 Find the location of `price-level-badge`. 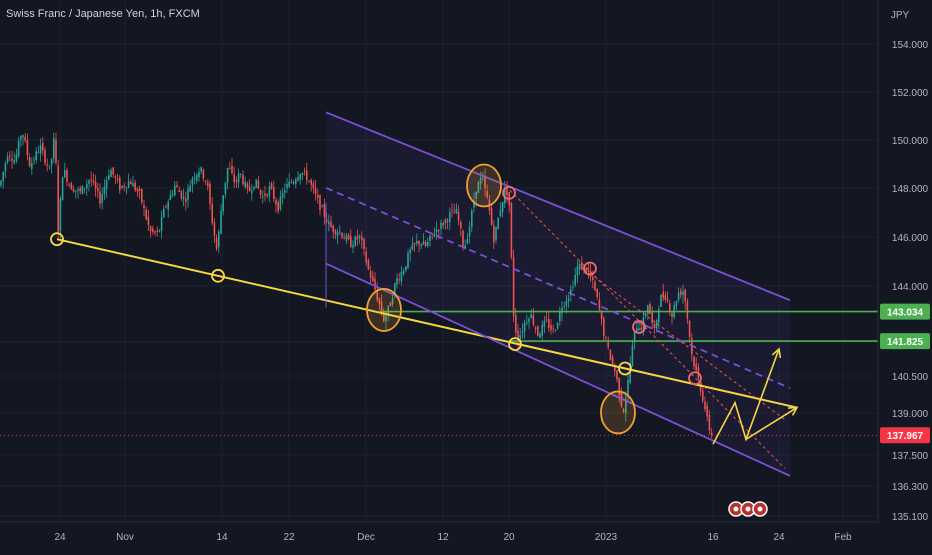

price-level-badge is located at coordinates (905, 435).